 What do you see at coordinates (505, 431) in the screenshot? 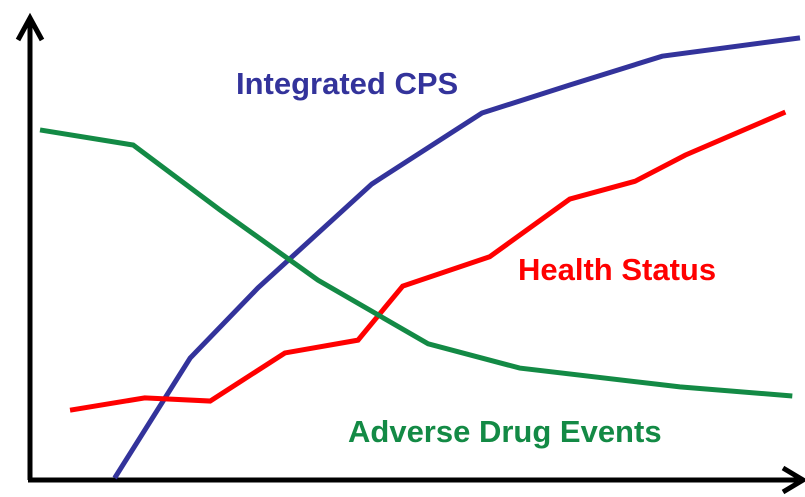
I see `series-label: Adverse Drug Events` at bounding box center [505, 431].